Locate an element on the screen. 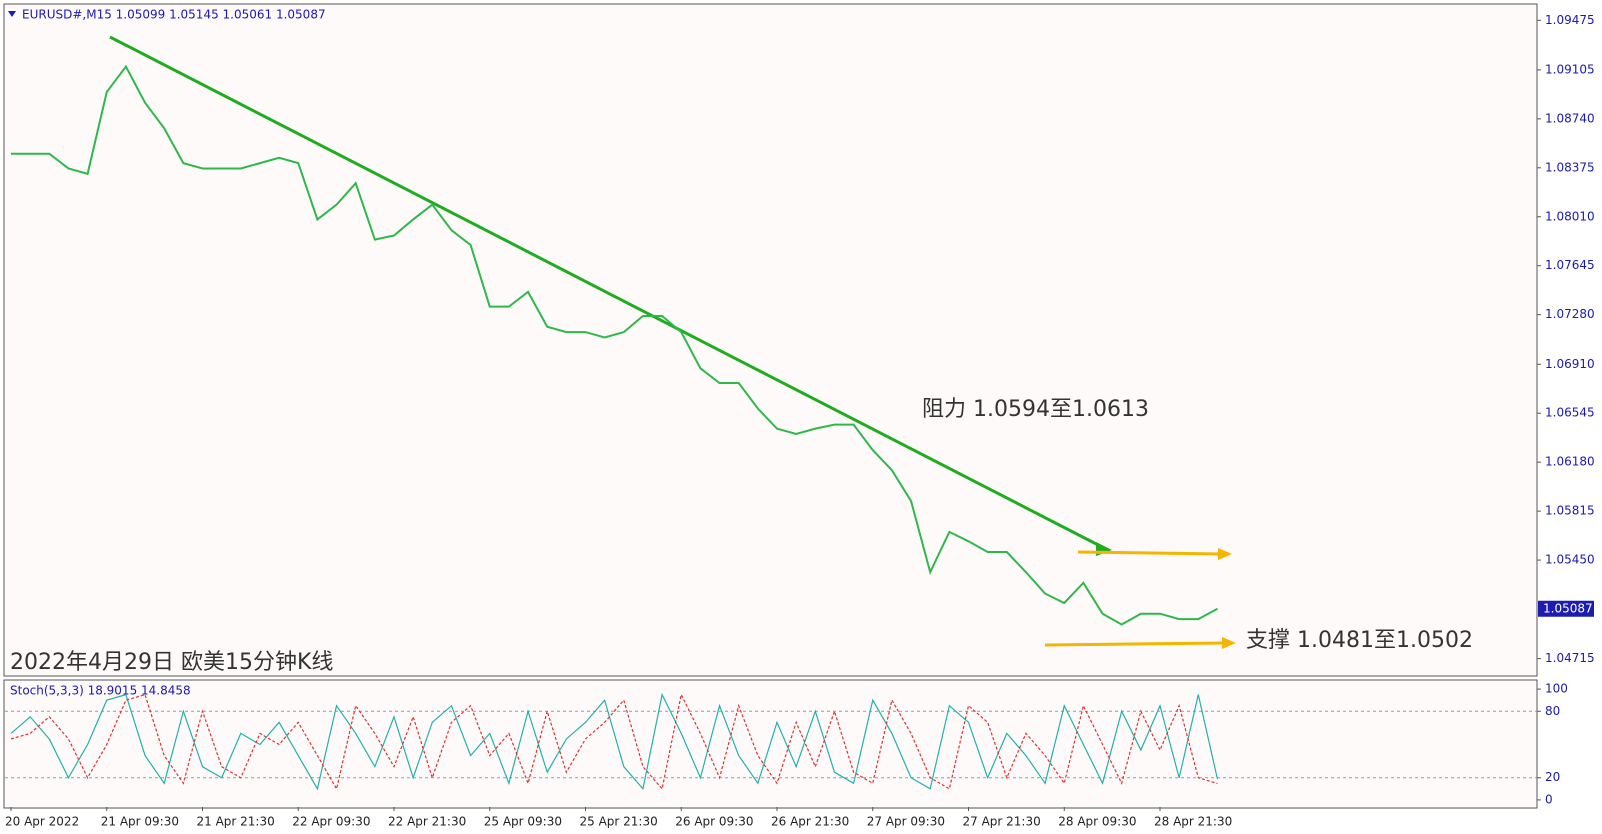 This screenshot has height=834, width=1602. x-tick-label: 22 Apr 21:30 is located at coordinates (427, 822).